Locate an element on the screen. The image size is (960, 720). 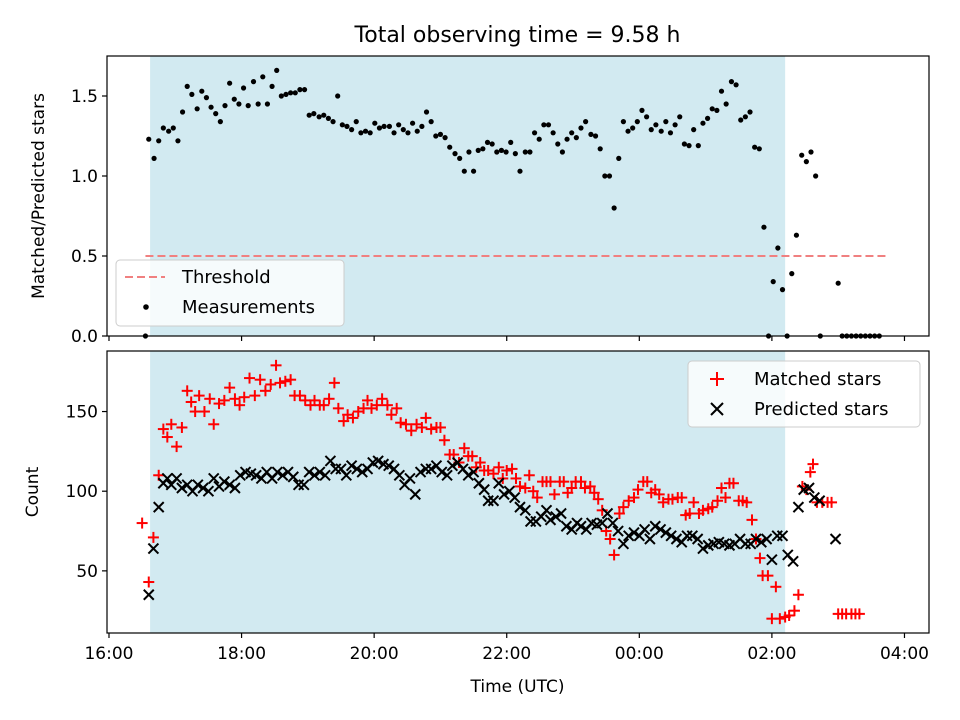
top-legend-box is located at coordinates (230, 293).